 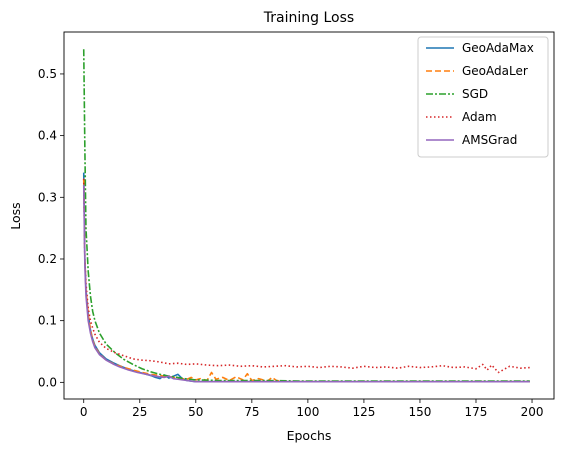 I want to click on legend: GeoAdaMax GeoAdaLer SGD Adam AMSGrad, so click(x=483, y=97).